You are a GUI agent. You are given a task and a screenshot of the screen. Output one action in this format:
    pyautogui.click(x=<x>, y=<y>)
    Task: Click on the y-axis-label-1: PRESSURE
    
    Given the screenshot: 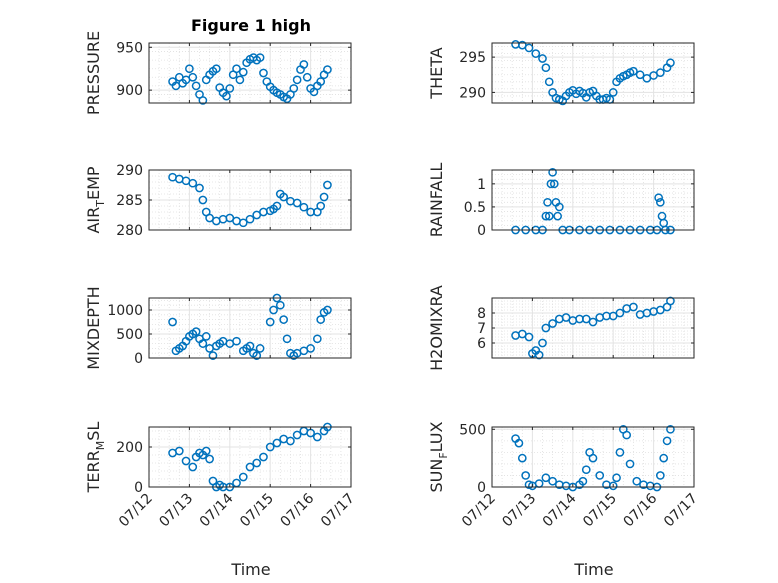 What is the action you would take?
    pyautogui.click(x=93, y=73)
    